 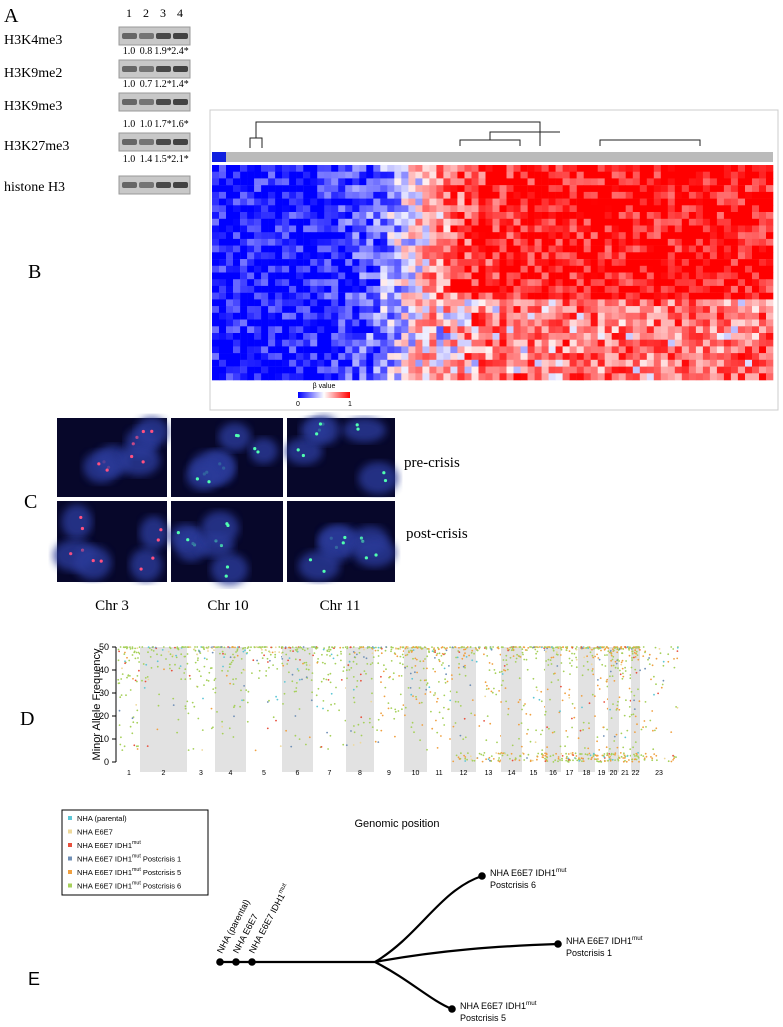 I want to click on branch-label-main: NHA E6E7 IDH1, so click(x=523, y=873).